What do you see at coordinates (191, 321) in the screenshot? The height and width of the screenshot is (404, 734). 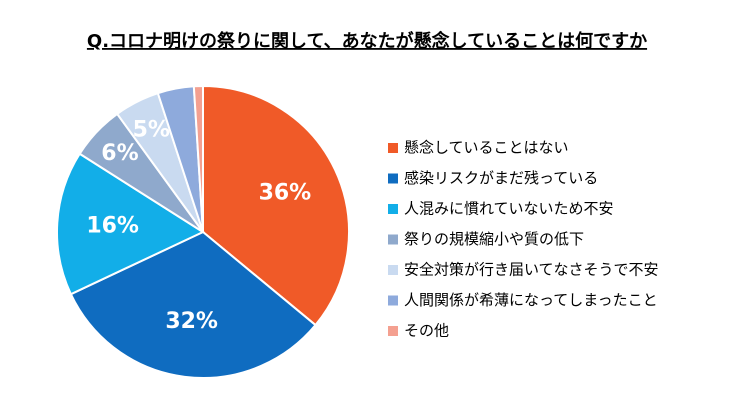 I see `data-label: 32%` at bounding box center [191, 321].